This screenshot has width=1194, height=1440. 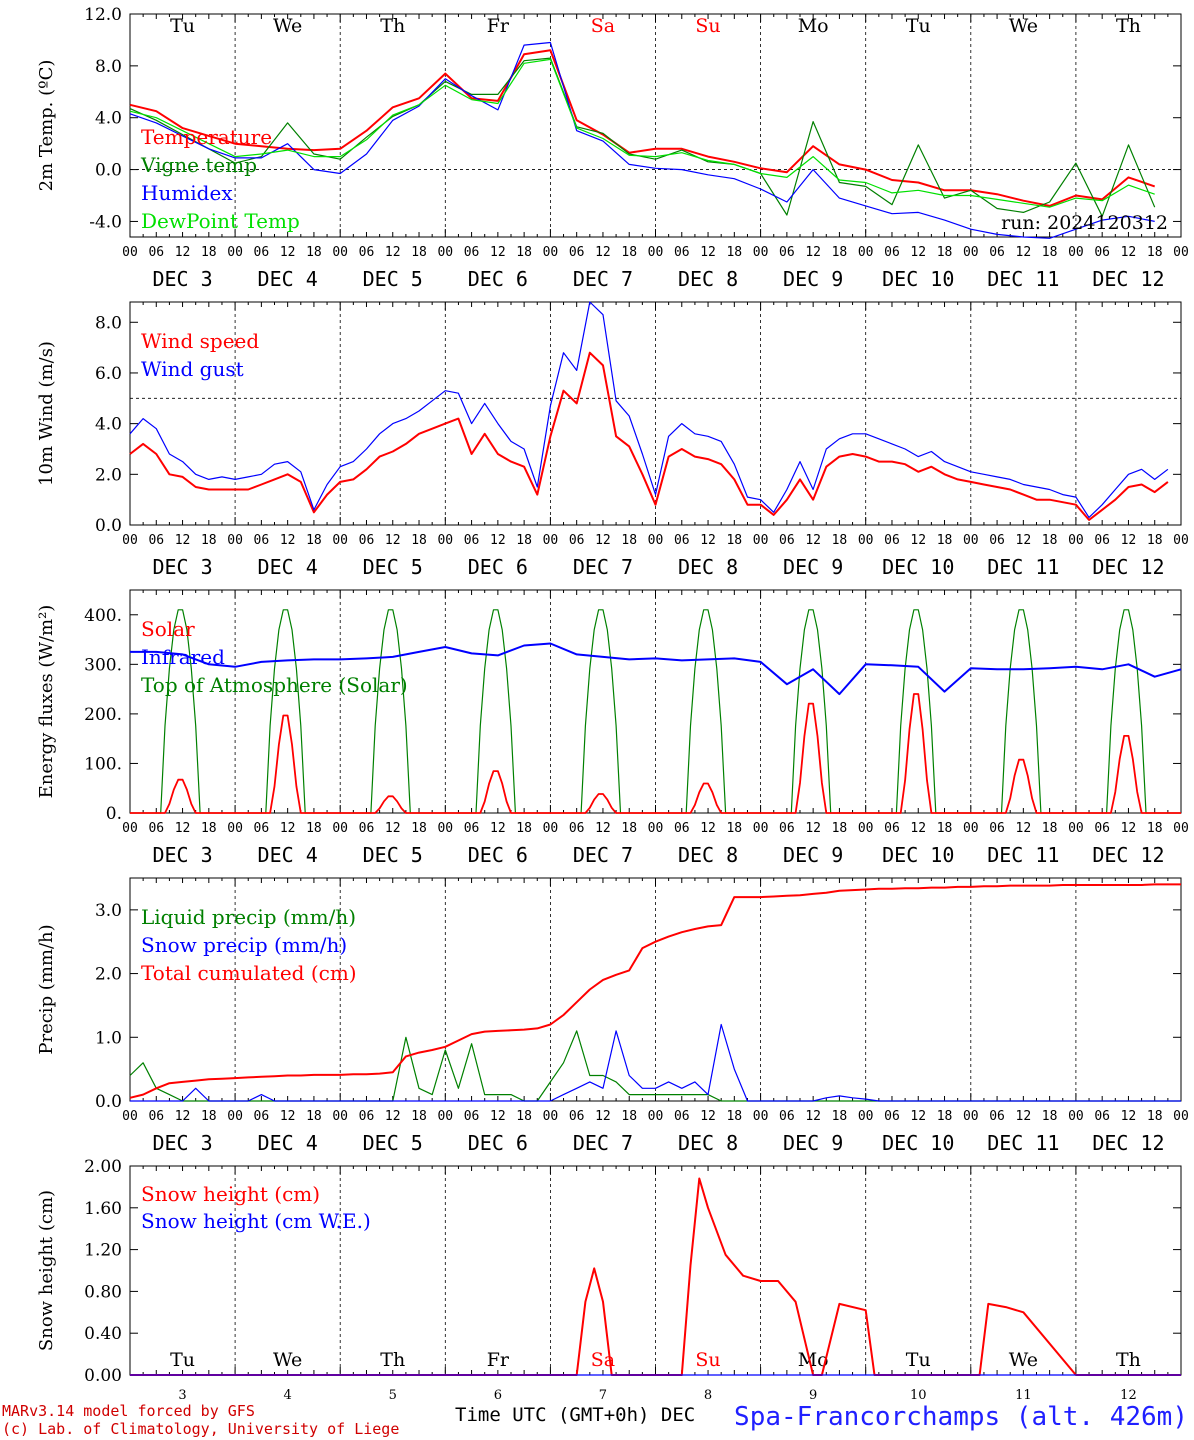 What do you see at coordinates (192, 369) in the screenshot?
I see `legend-entry: Wind gust` at bounding box center [192, 369].